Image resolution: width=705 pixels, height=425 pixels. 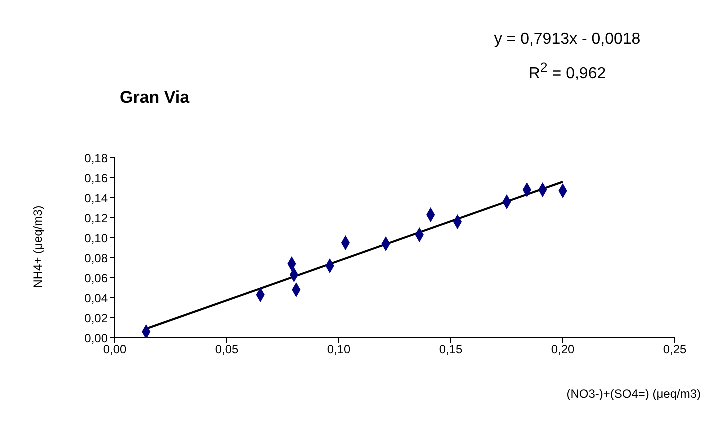 I want to click on y-tick-label: 0,18, so click(x=96, y=158).